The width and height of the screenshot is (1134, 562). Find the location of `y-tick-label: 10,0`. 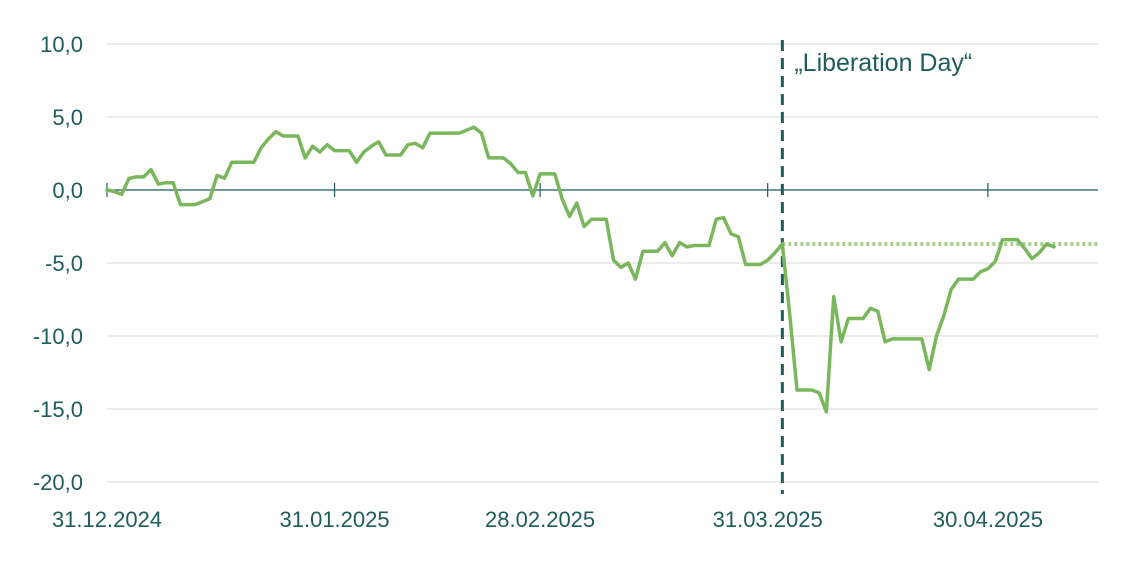

y-tick-label: 10,0 is located at coordinates (61, 44).